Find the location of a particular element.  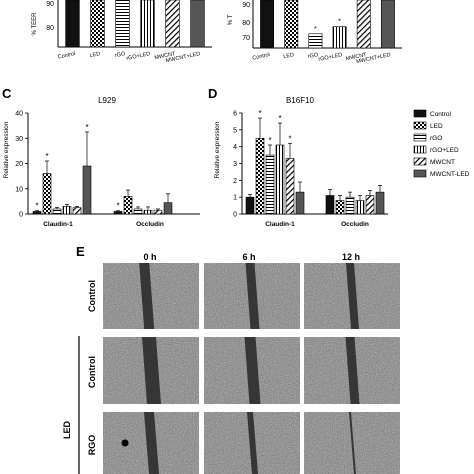

panel-c-tick-label: 0 is located at coordinates (21, 215).